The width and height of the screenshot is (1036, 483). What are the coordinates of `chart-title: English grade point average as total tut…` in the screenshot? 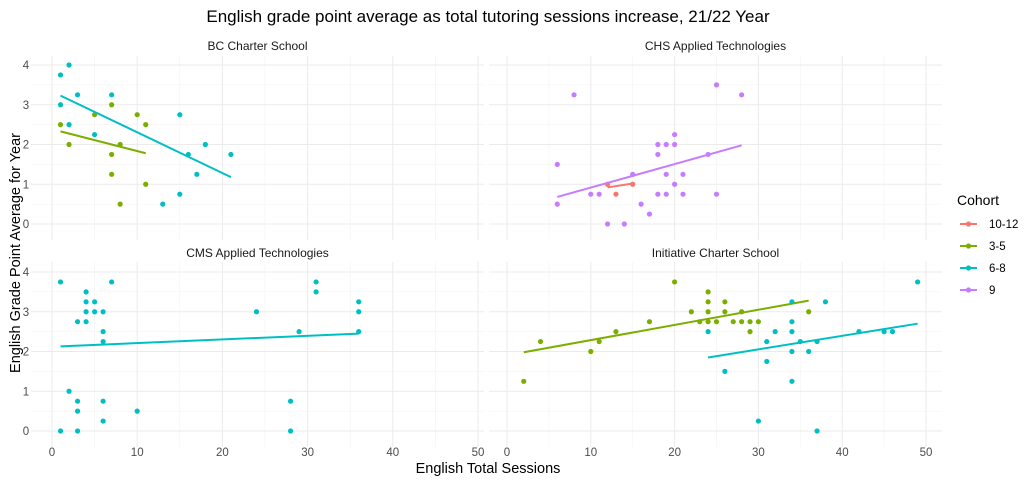 It's located at (488, 16).